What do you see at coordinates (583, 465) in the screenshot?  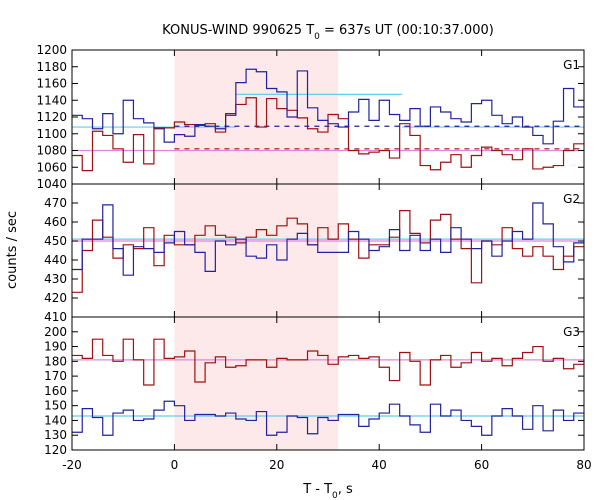 I see `xtick-label-80: 80` at bounding box center [583, 465].